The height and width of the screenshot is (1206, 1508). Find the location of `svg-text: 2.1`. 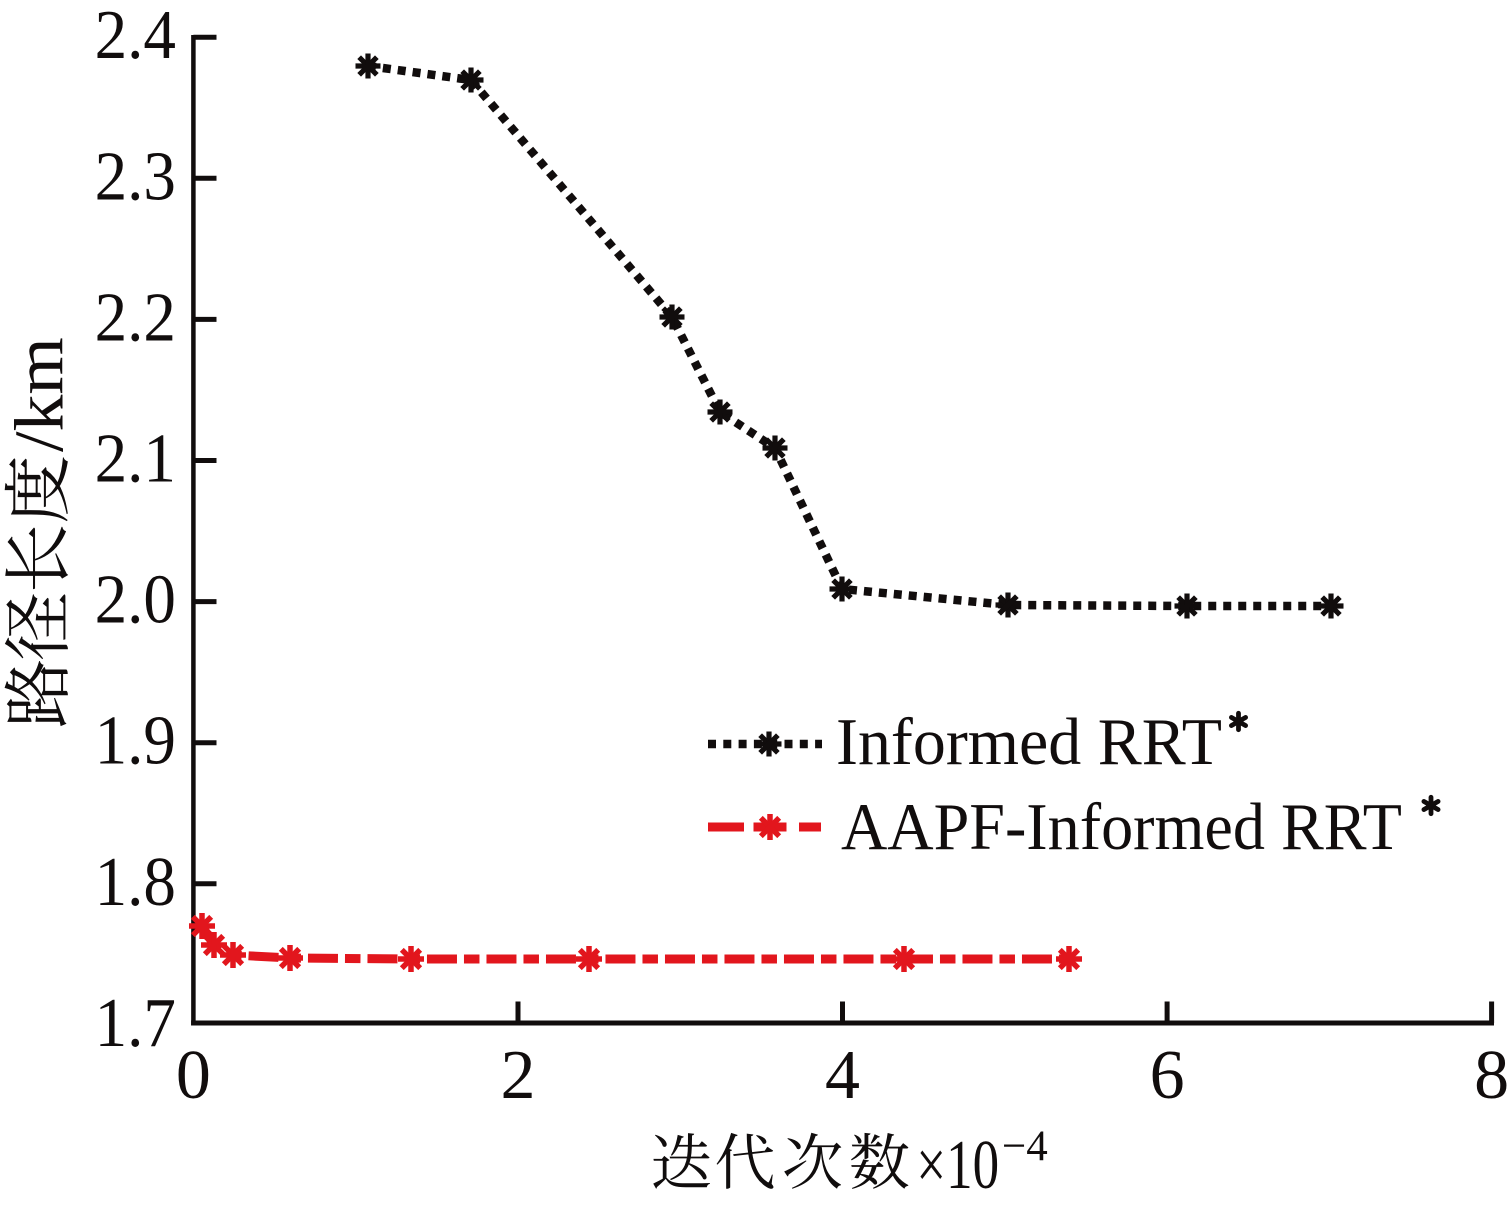

svg-text: 2.1 is located at coordinates (135, 458).